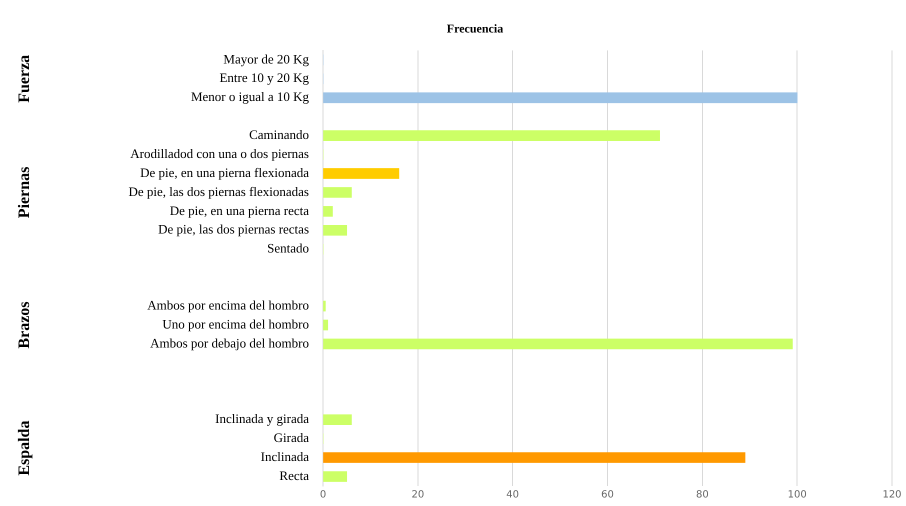 The image size is (906, 506). I want to click on y-tick-label: Inclinada, so click(285, 456).